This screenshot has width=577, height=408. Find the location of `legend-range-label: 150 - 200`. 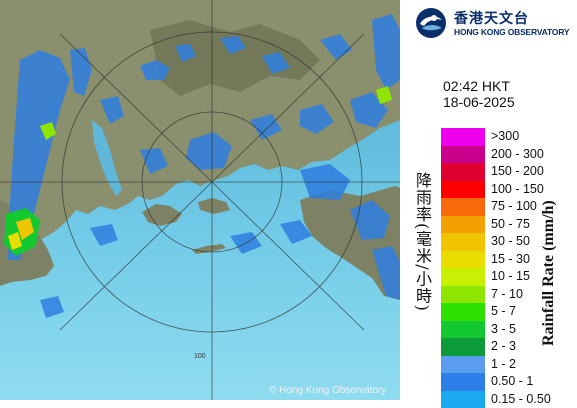

legend-range-label: 150 - 200 is located at coordinates (517, 171).